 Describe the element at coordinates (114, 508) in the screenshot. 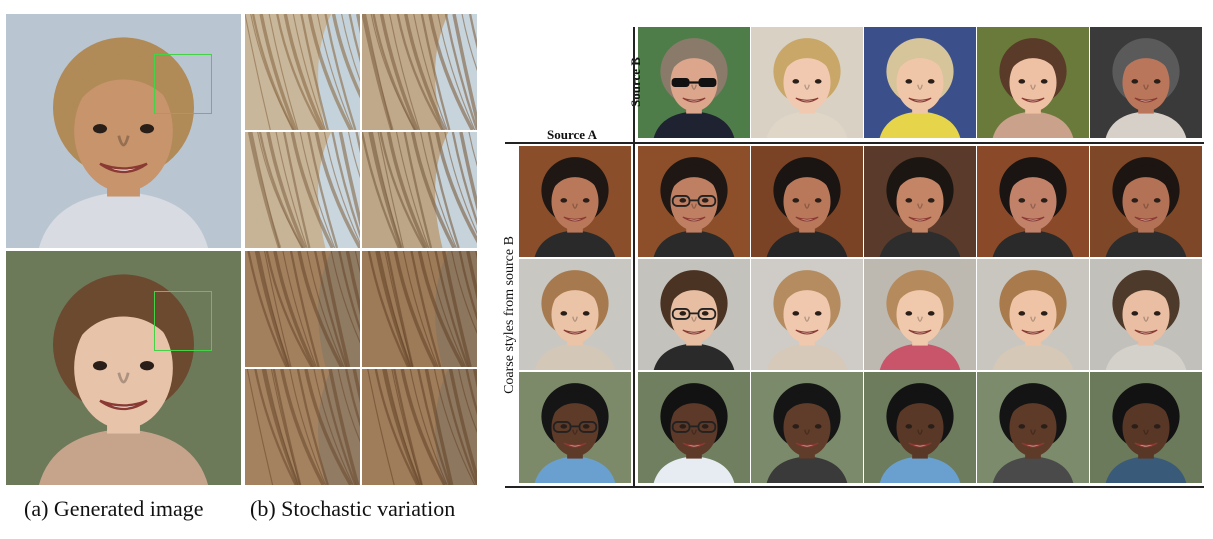

I see `caption-generated-image: (a) Generated image` at that location.